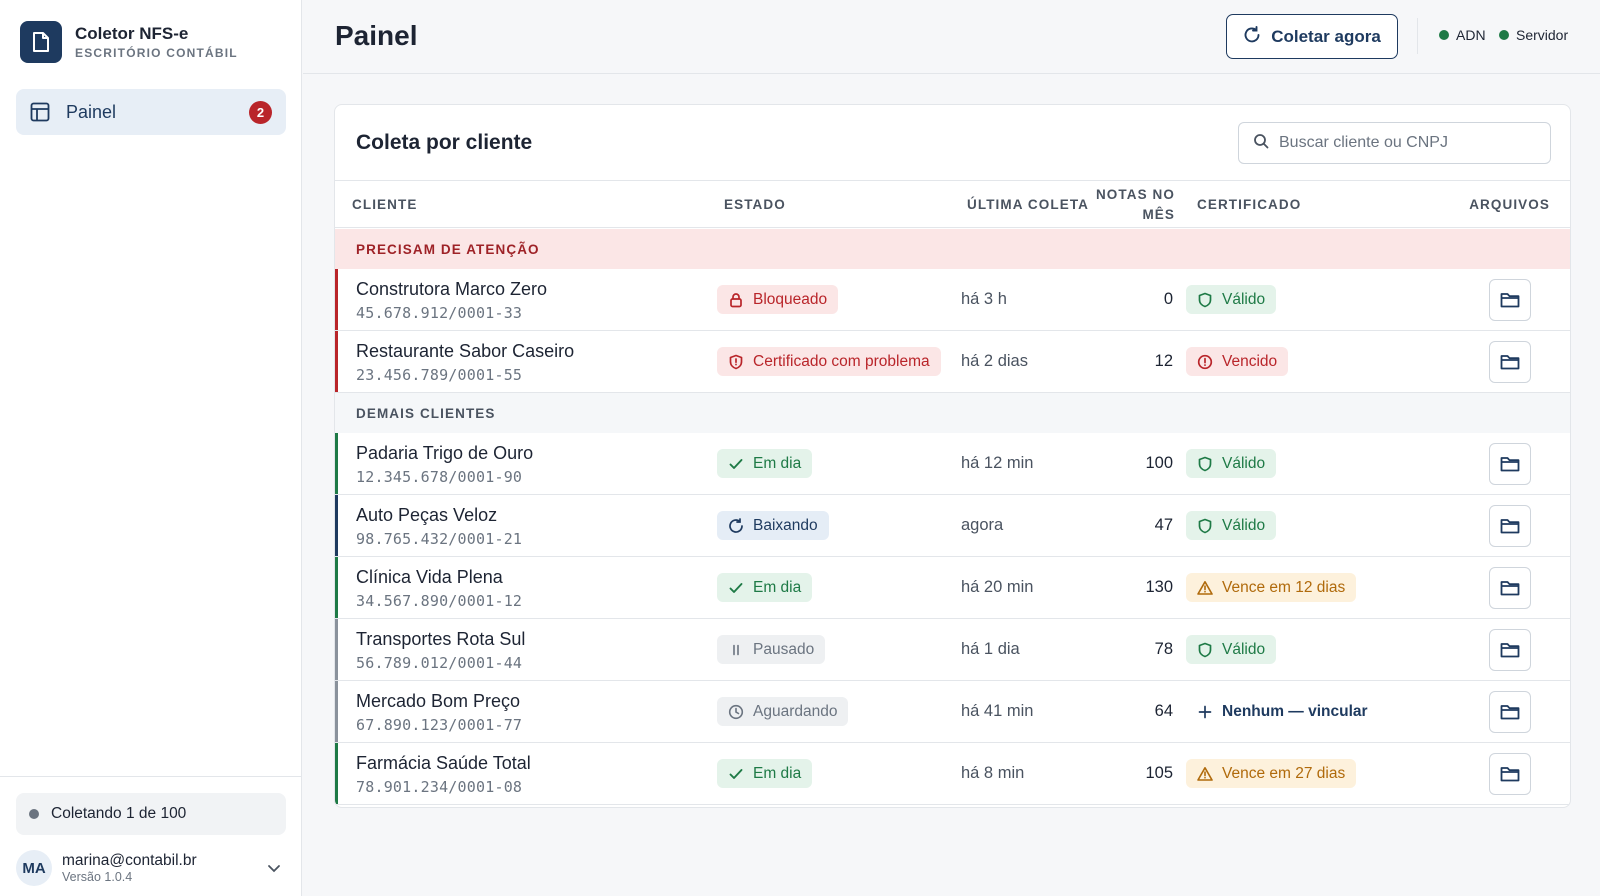 The height and width of the screenshot is (896, 1600). Describe the element at coordinates (439, 539) in the screenshot. I see `client-cnpj: 98.765.432/0001-21` at that location.